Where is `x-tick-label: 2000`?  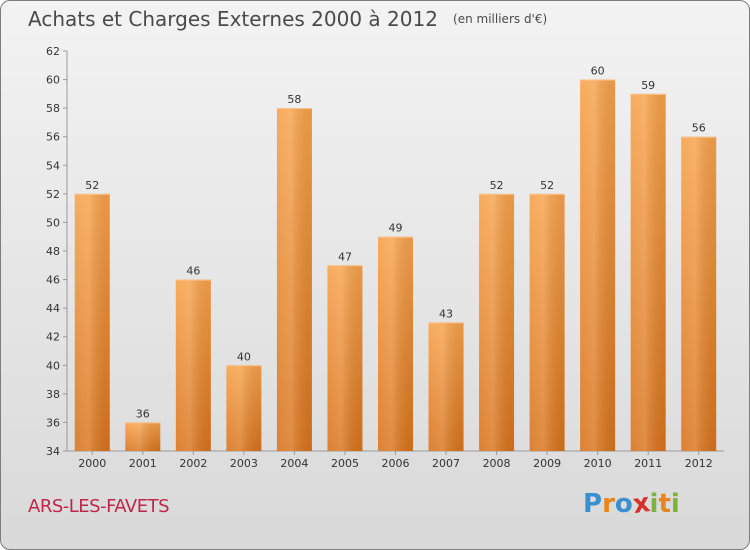
x-tick-label: 2000 is located at coordinates (92, 463).